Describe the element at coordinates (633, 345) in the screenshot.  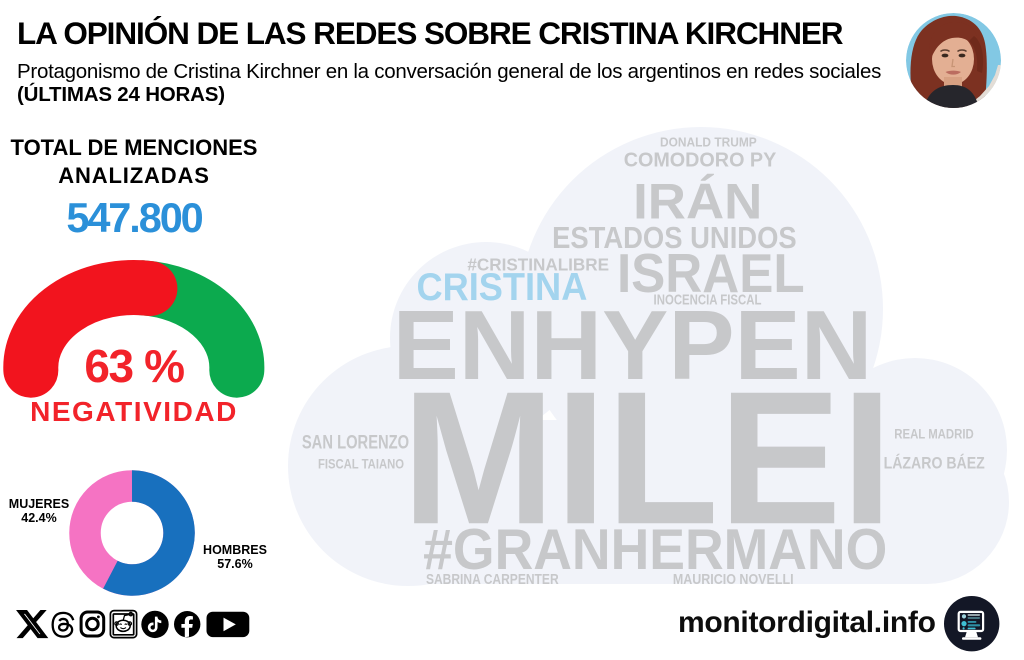
I see `svg-text: ENHYPEN` at that location.